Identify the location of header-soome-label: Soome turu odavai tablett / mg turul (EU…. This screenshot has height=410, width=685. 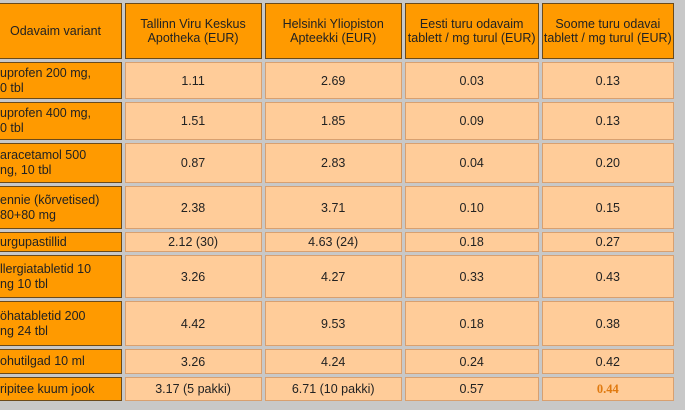
(607, 31).